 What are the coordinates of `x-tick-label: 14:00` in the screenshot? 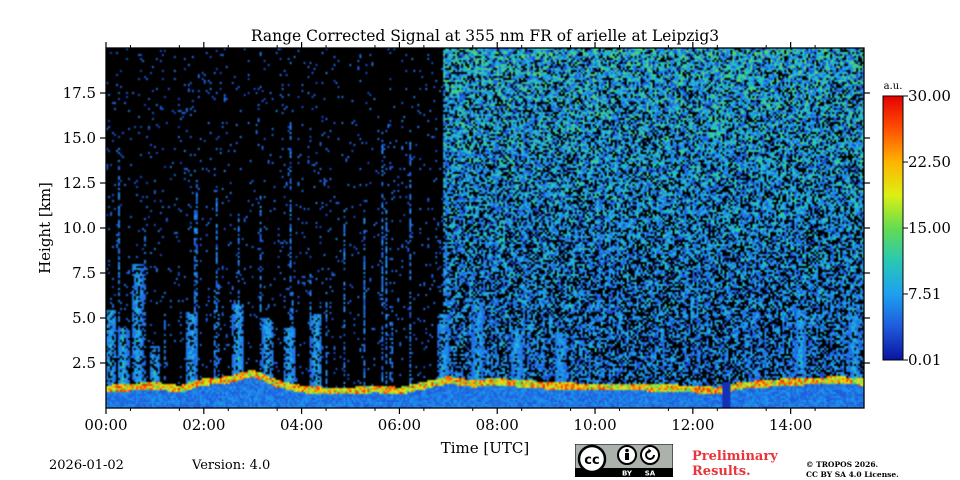 It's located at (790, 425).